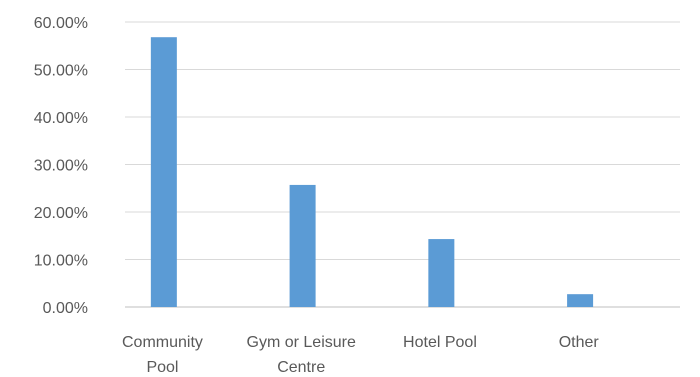 The image size is (700, 377). What do you see at coordinates (301, 355) in the screenshot?
I see `x-category-label: Gym or Leisure Centre` at bounding box center [301, 355].